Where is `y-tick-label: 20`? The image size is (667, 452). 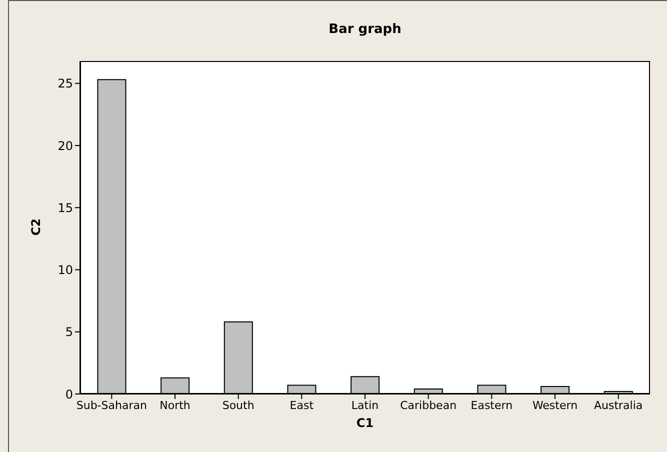
y-tick-label: 20 is located at coordinates (65, 145).